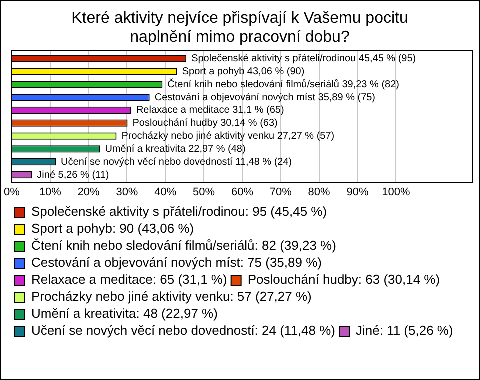 This screenshot has width=480, height=380. I want to click on data-label: Cestování a objevování nových míst 35,89 % (75), so click(265, 98).